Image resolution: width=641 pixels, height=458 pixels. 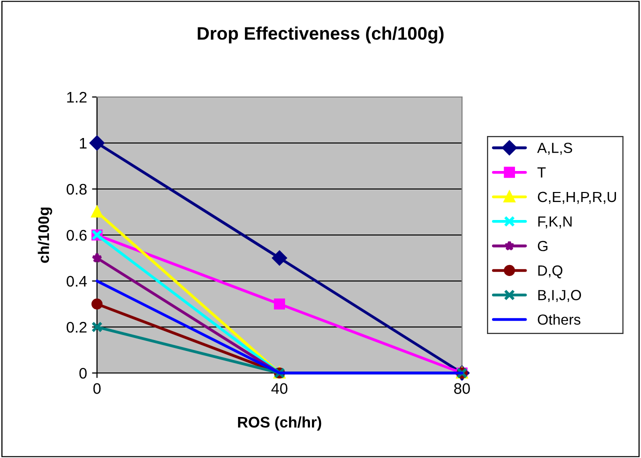 What do you see at coordinates (554, 148) in the screenshot?
I see `legend-label: A,L,S` at bounding box center [554, 148].